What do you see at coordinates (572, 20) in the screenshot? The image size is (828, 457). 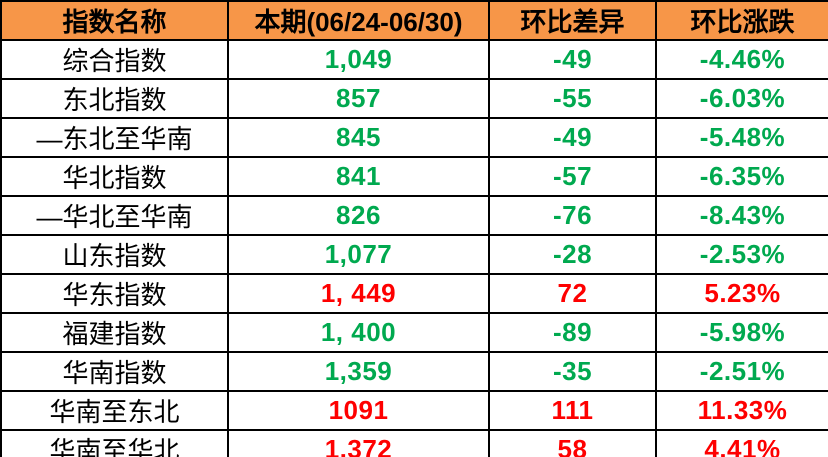 I see `column-header-mom-diff: 环比差异` at bounding box center [572, 20].